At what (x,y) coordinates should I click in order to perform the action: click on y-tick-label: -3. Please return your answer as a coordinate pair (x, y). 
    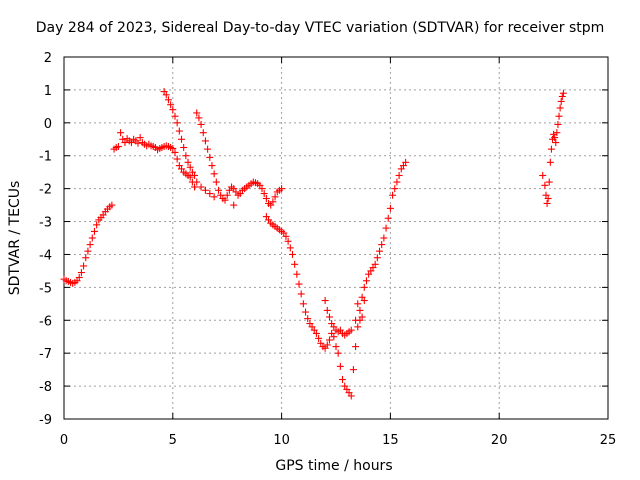
    Looking at the image, I should click on (45, 223).